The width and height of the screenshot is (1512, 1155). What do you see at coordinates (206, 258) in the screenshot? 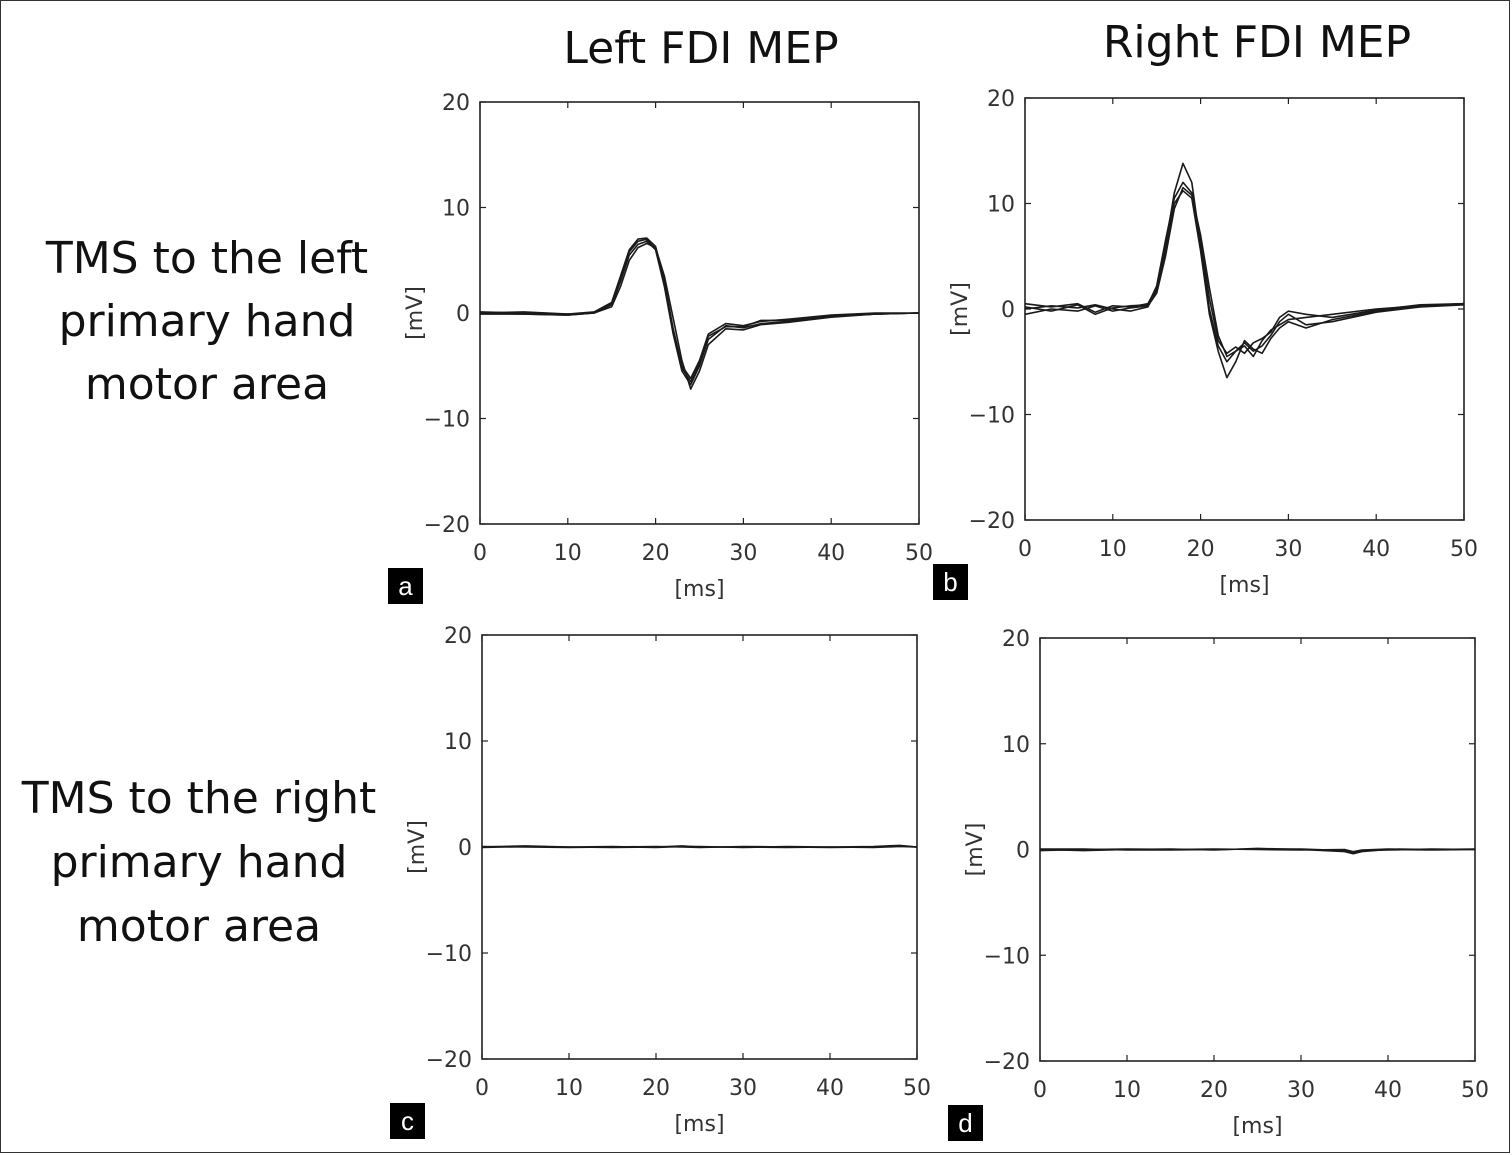
I see `row-label-line: TMS to the left` at bounding box center [206, 258].